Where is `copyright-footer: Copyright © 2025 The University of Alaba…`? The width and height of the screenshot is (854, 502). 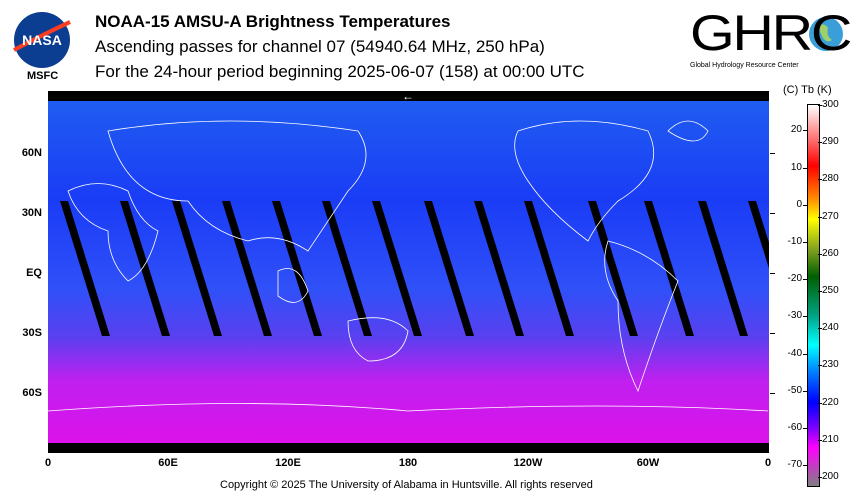
copyright-footer: Copyright © 2025 The University of Alaba… is located at coordinates (406, 485).